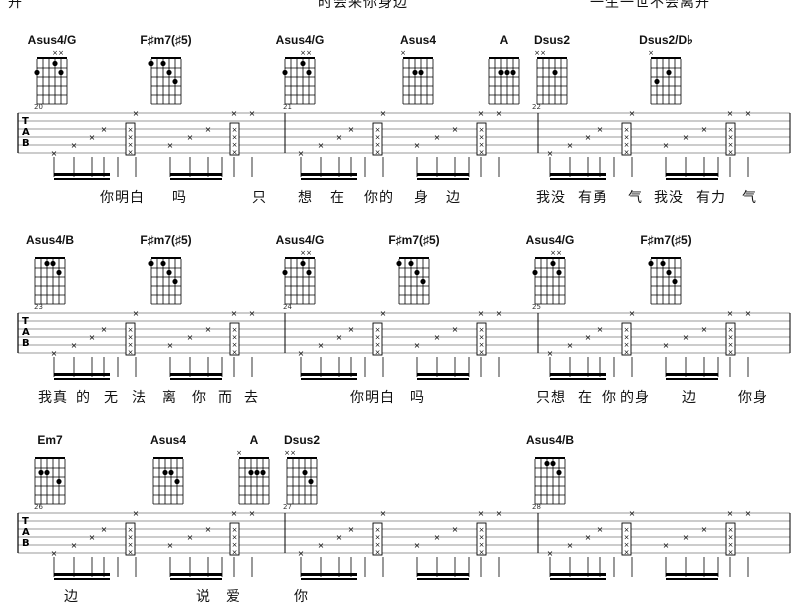 The width and height of the screenshot is (800, 606). I want to click on lyric: 离, so click(169, 398).